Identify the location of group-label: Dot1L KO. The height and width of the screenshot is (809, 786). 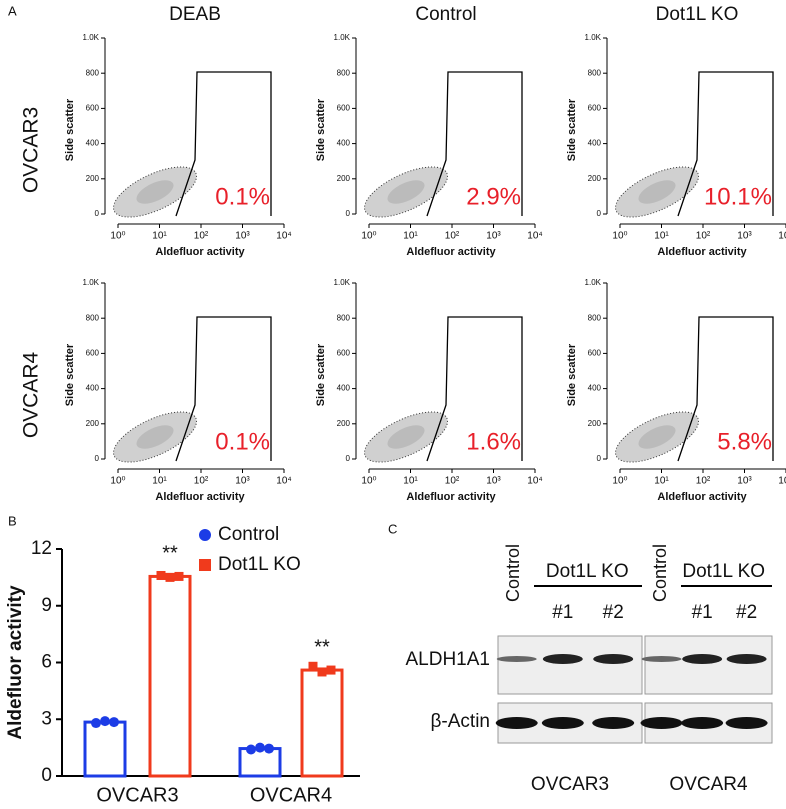
(587, 571).